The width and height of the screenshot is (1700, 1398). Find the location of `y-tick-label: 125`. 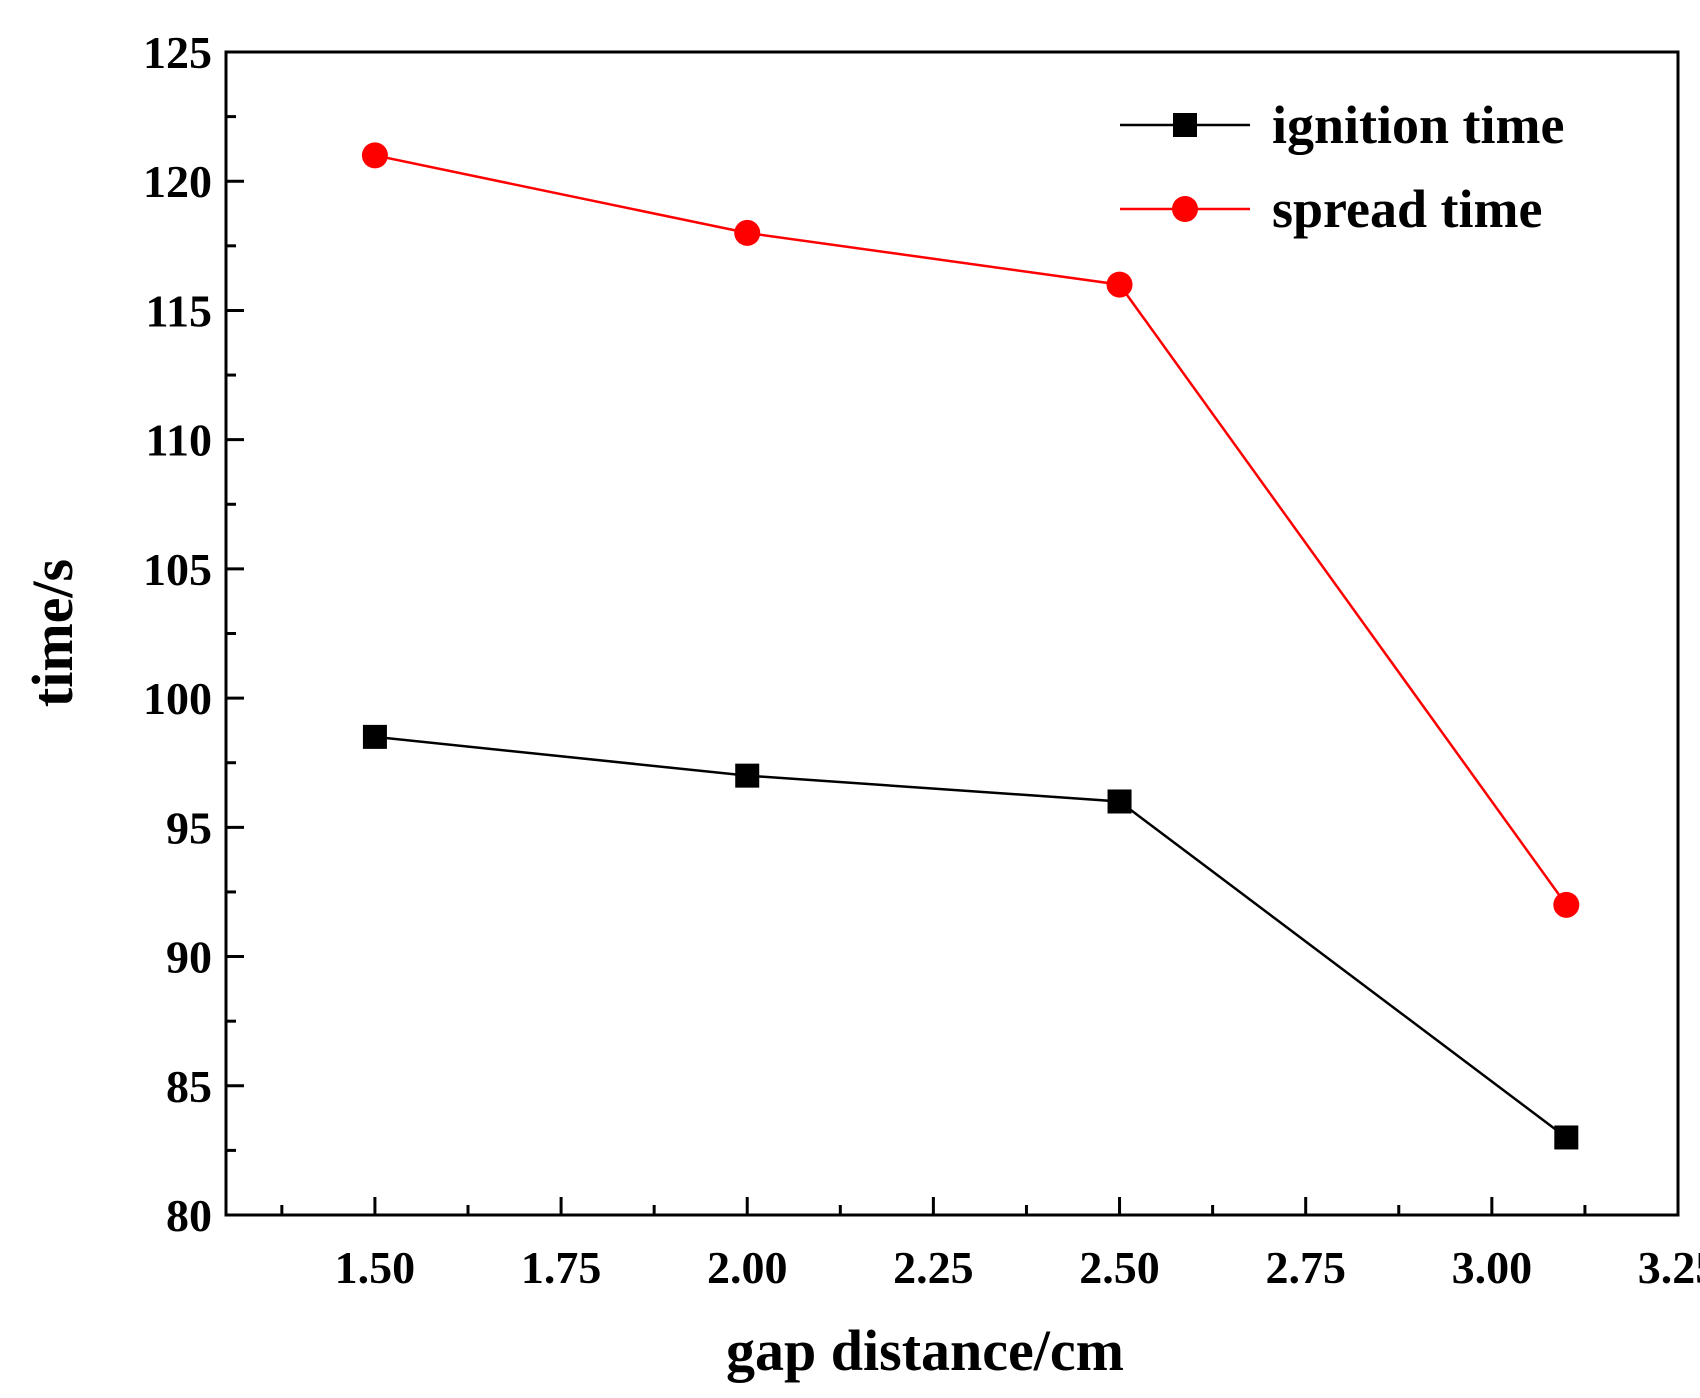

y-tick-label: 125 is located at coordinates (177, 52).